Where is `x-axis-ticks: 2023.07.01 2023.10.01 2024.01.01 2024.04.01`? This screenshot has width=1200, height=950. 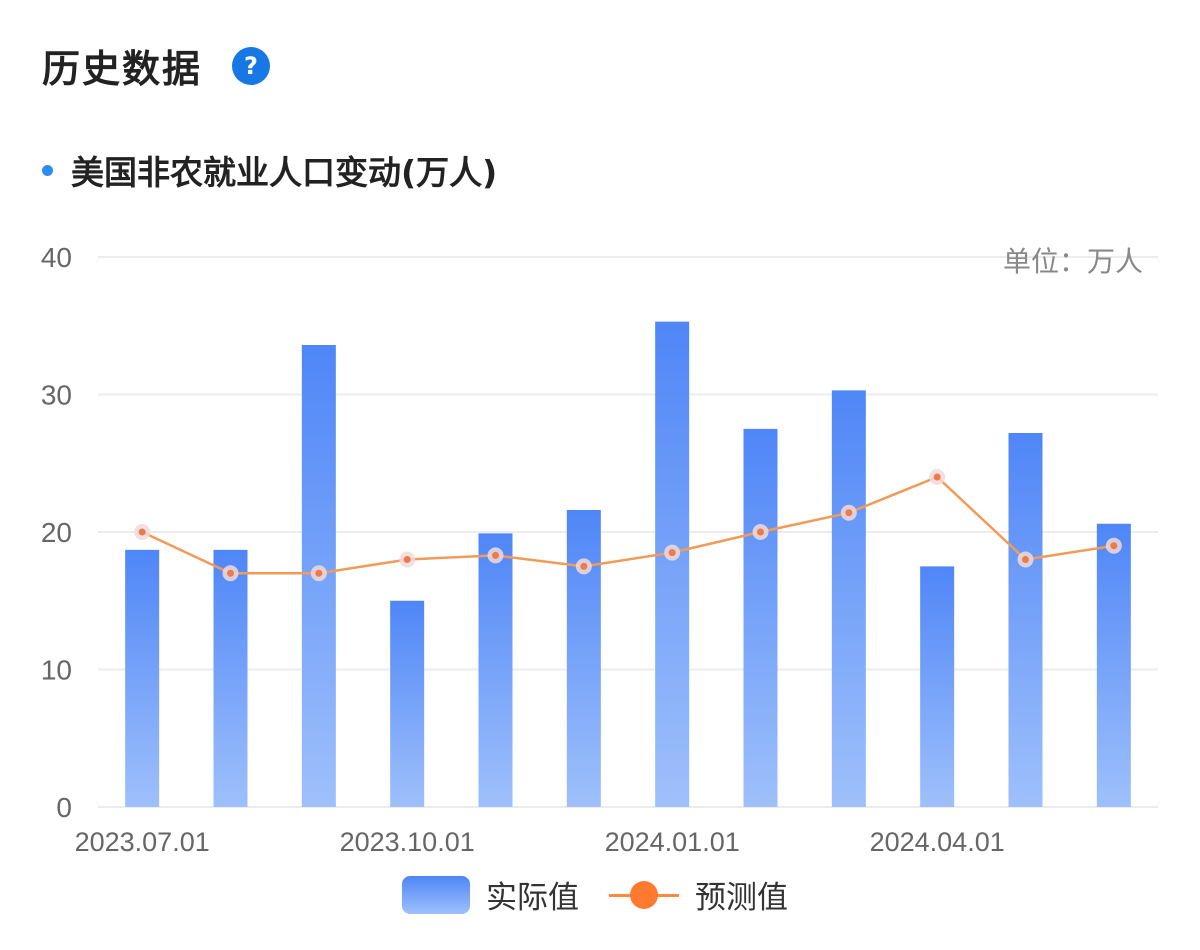 x-axis-ticks: 2023.07.01 2023.10.01 2024.01.01 2024.04.01 is located at coordinates (540, 842).